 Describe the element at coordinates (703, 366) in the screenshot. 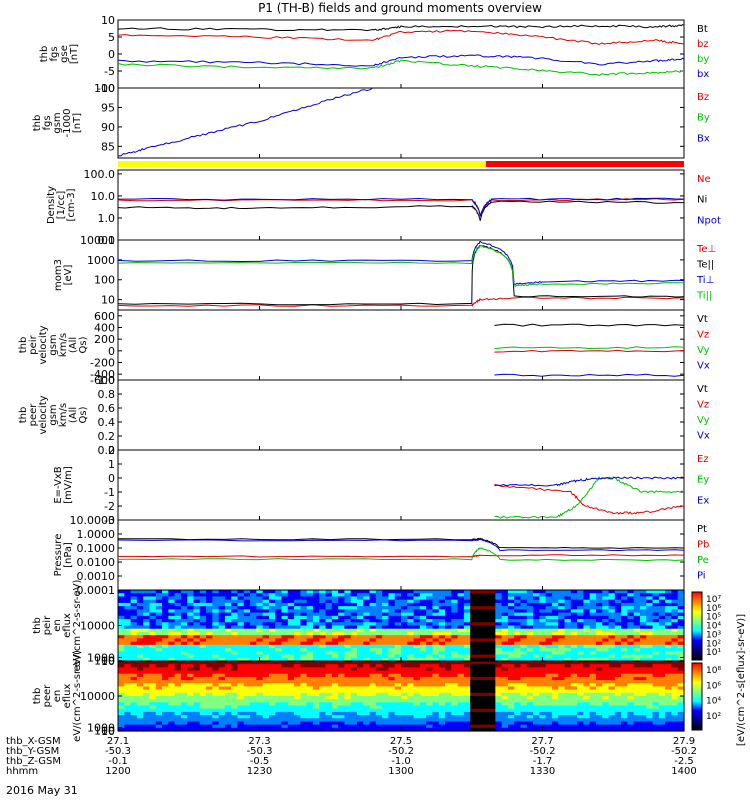

I see `legend-entry: Vx` at that location.